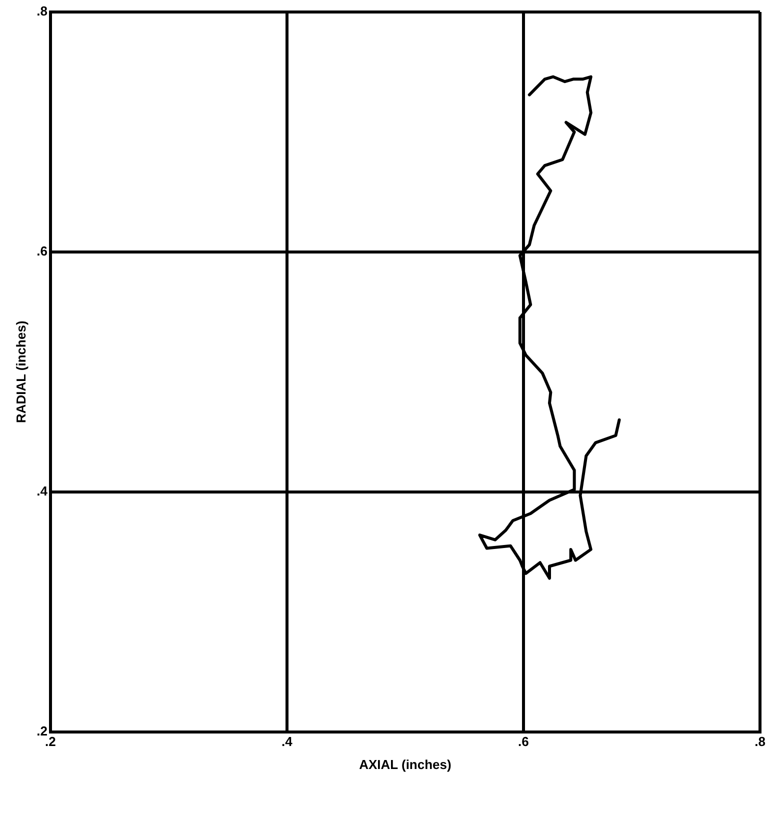 This screenshot has width=784, height=817. What do you see at coordinates (42, 490) in the screenshot?
I see `y-tick-label: .4` at bounding box center [42, 490].